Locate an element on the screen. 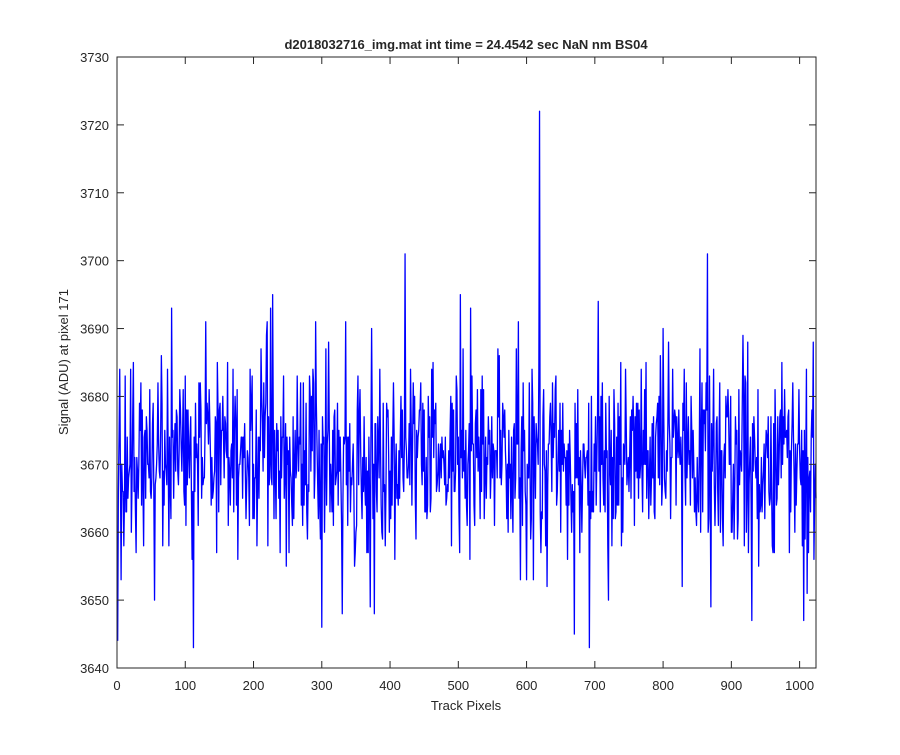 The height and width of the screenshot is (755, 900). x-tick-label: 400 is located at coordinates (390, 685).